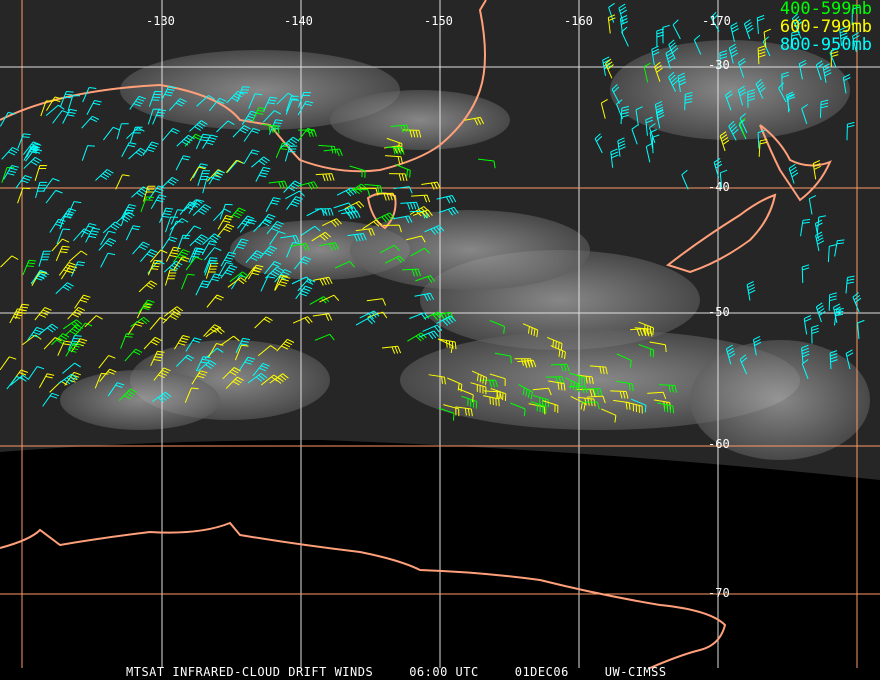 The image size is (880, 680). What do you see at coordinates (438, 21) in the screenshot?
I see `lon-label: -150` at bounding box center [438, 21].